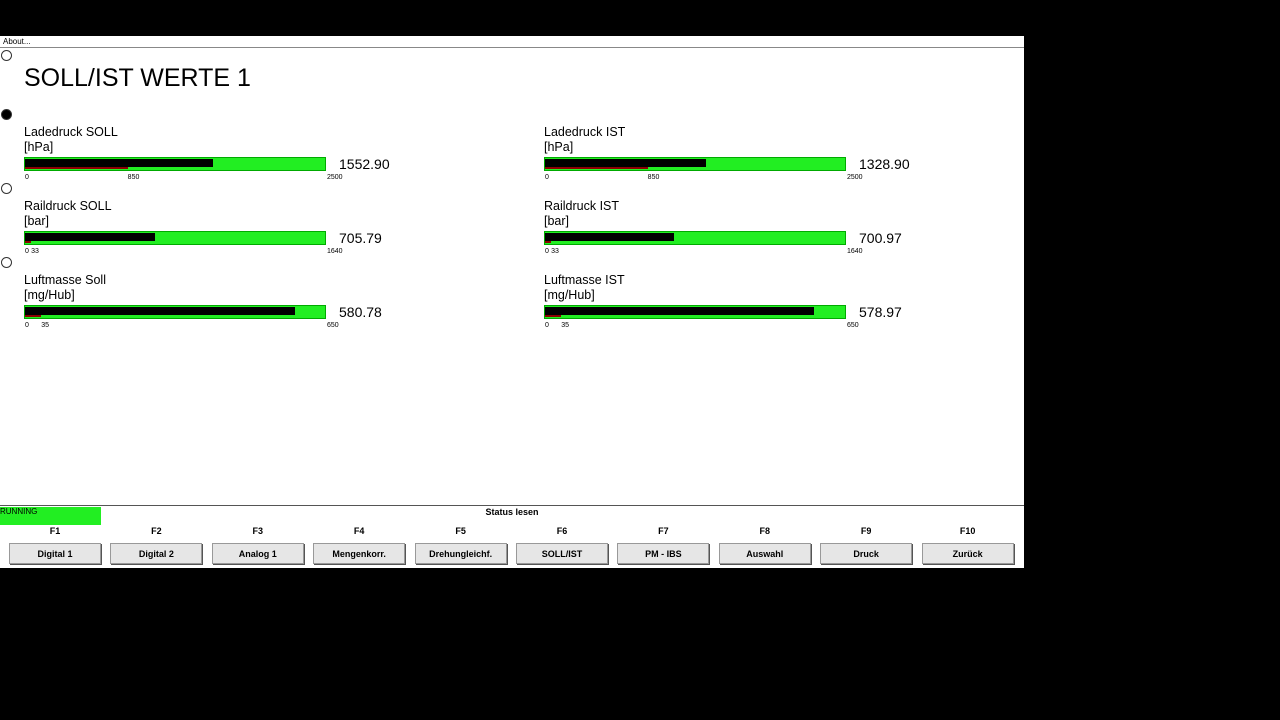 Image resolution: width=1280 pixels, height=720 pixels. What do you see at coordinates (359, 553) in the screenshot?
I see `function-button: Mengenkorr.` at bounding box center [359, 553].